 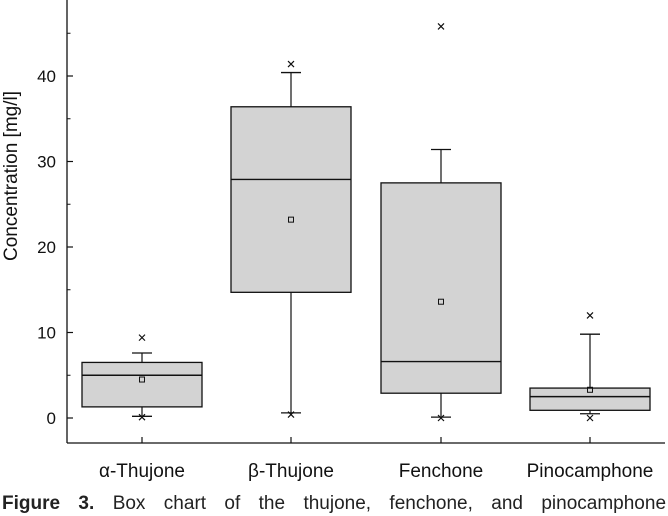 I want to click on y-tick-label: 0, so click(x=51, y=418).